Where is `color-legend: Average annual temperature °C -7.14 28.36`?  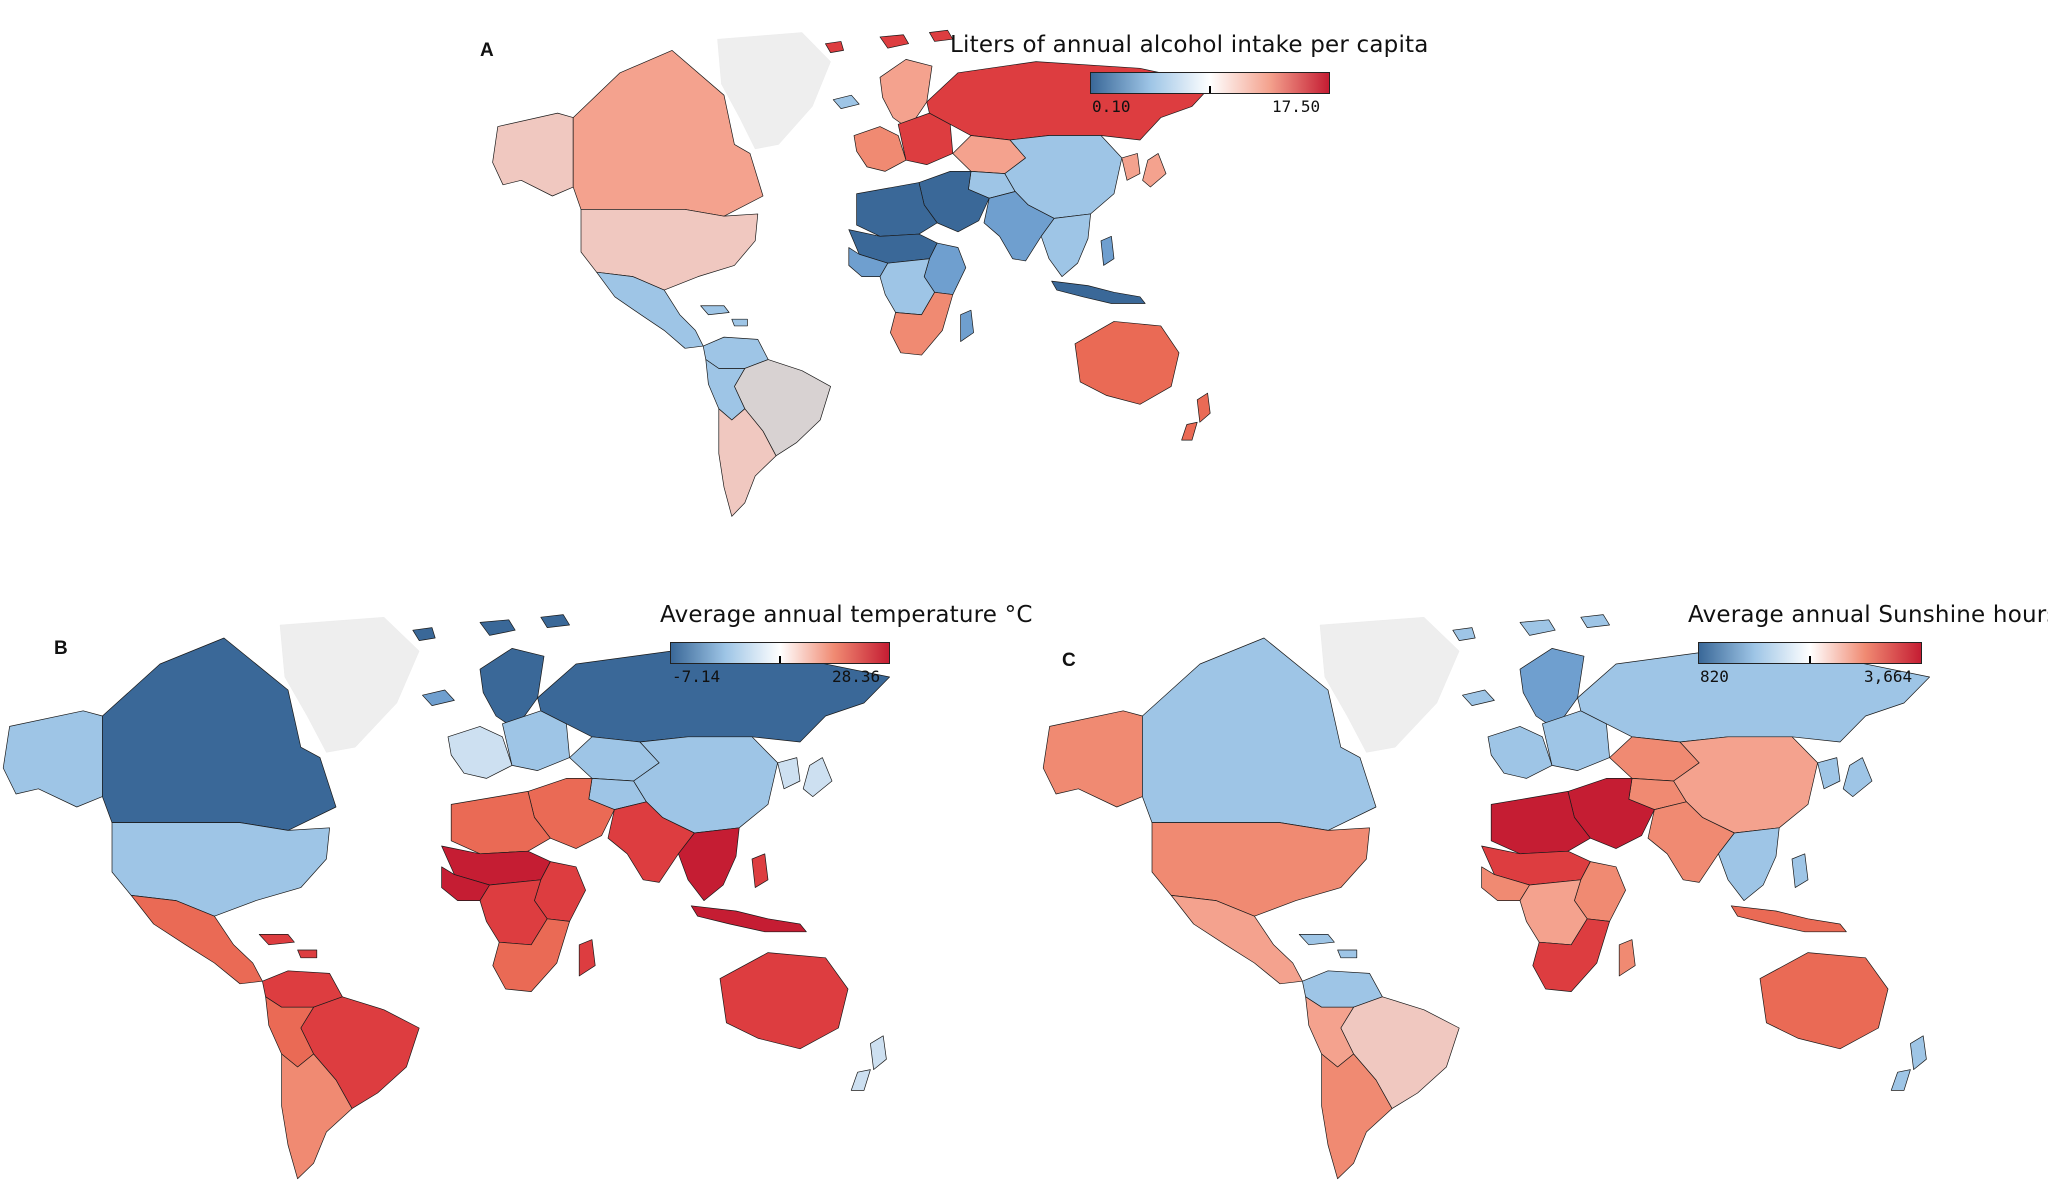 color-legend: Average annual temperature °C -7.14 28.36 is located at coordinates (846, 644).